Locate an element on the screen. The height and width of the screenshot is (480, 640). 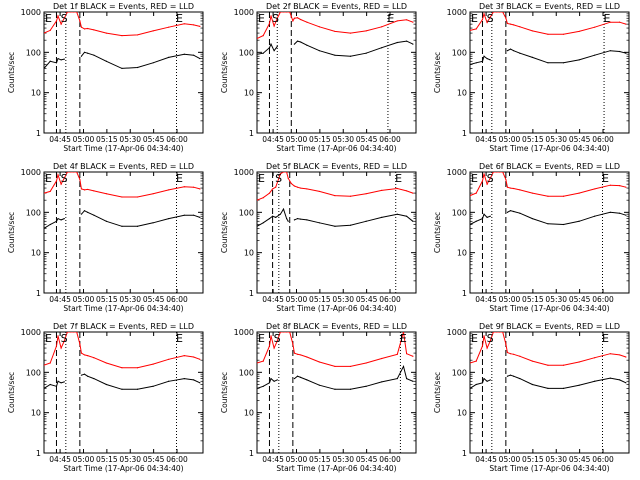
x-tick-label: 05:45 is located at coordinates (580, 459).